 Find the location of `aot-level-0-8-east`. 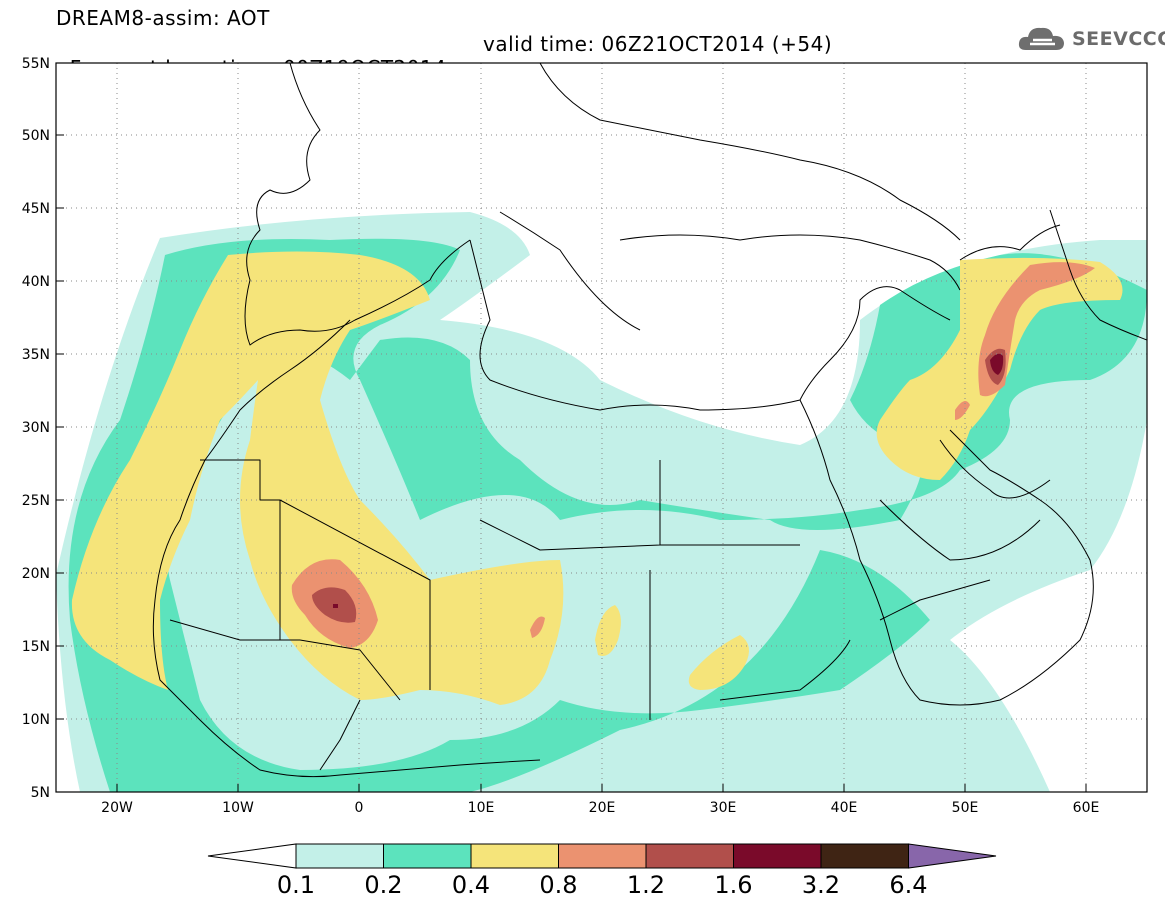

aot-level-0-8-east is located at coordinates (1036, 329).